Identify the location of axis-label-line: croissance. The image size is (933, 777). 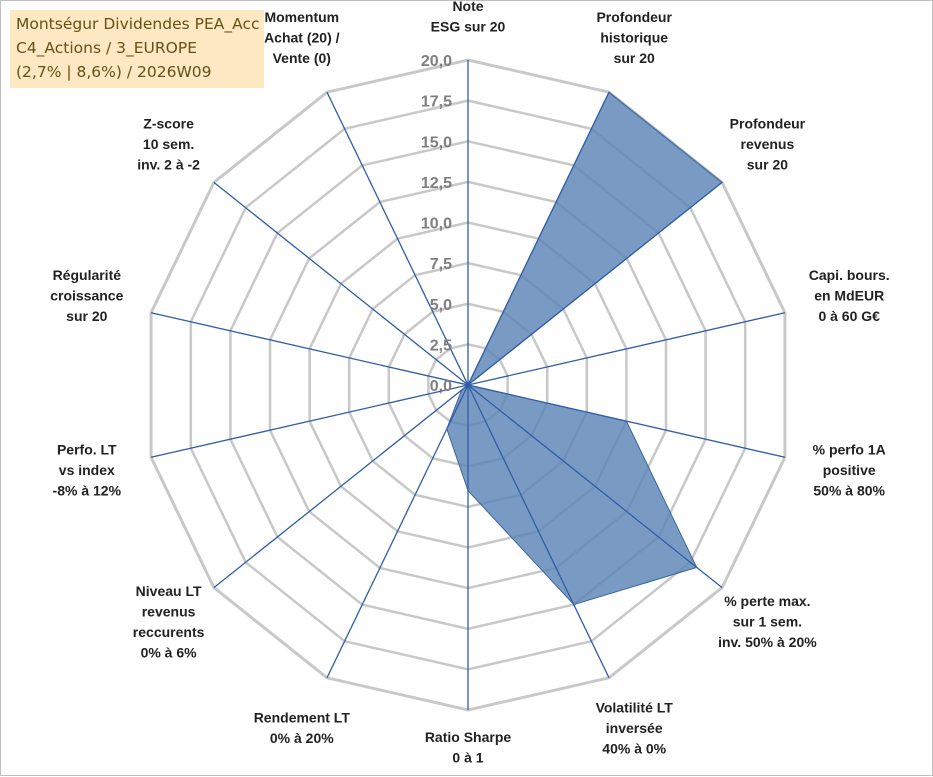
(86, 296).